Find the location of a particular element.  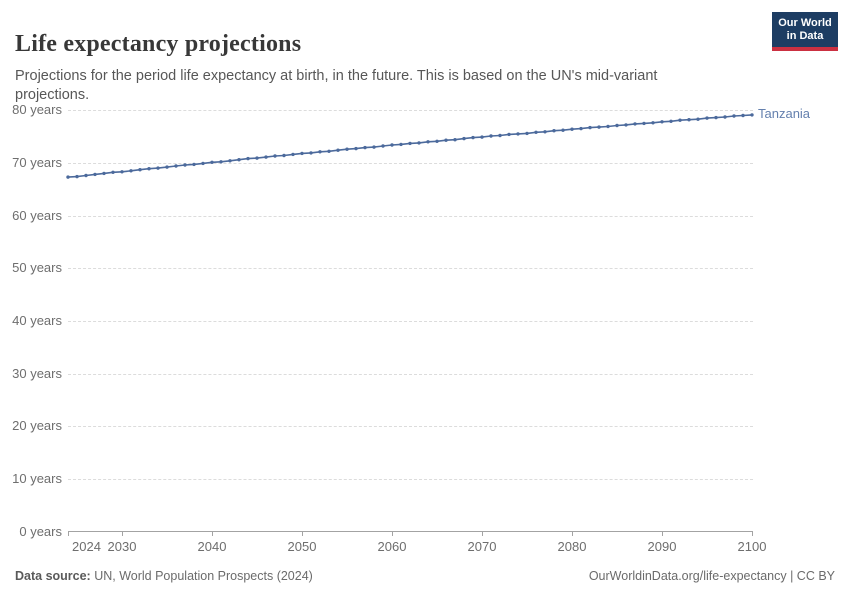

owid-logo-line2: in Data is located at coordinates (805, 36).